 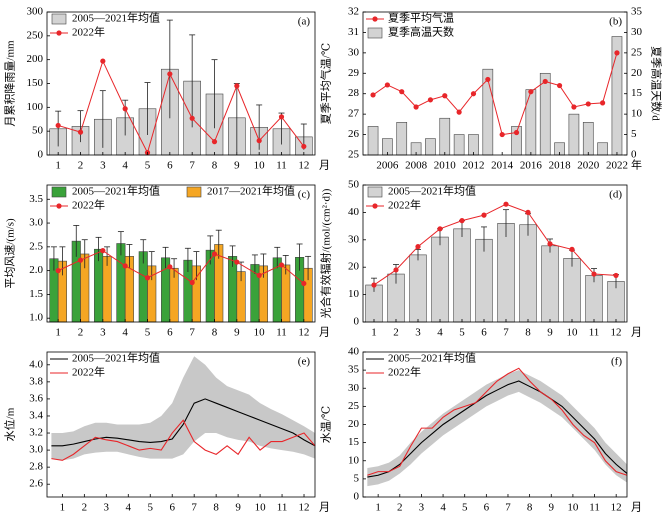 What do you see at coordinates (354, 114) in the screenshot?
I see `y-tick-label: 27` at bounding box center [354, 114].